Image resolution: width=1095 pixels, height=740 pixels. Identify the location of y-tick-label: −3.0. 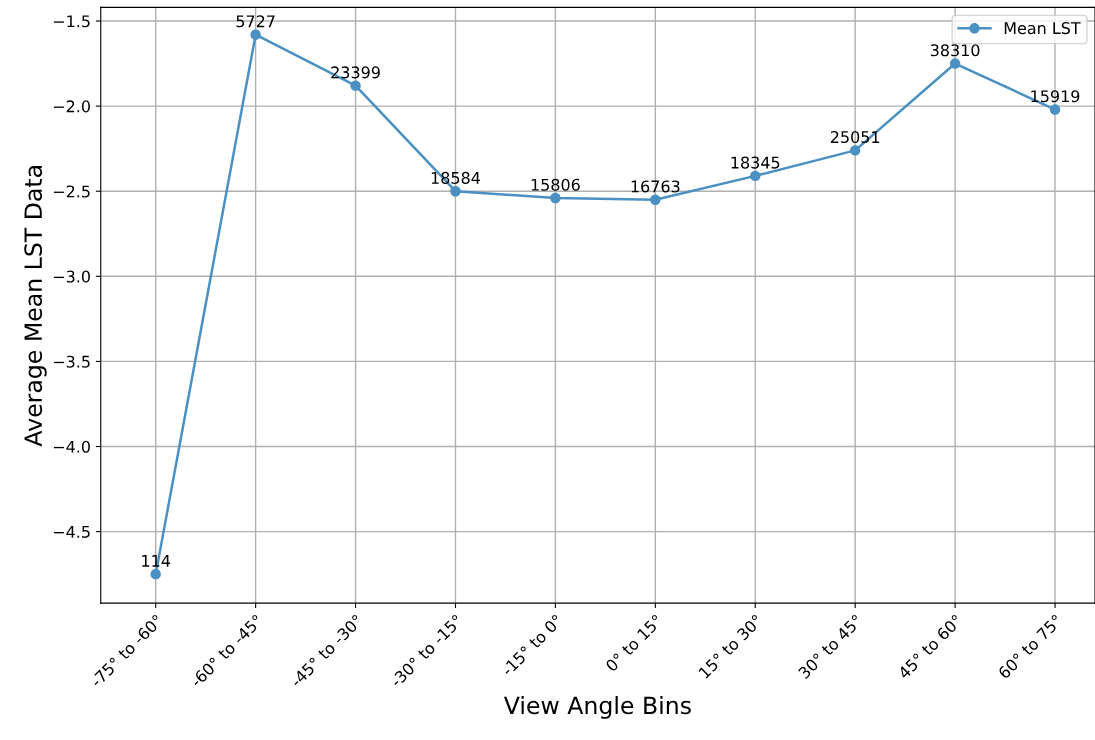
(71, 276).